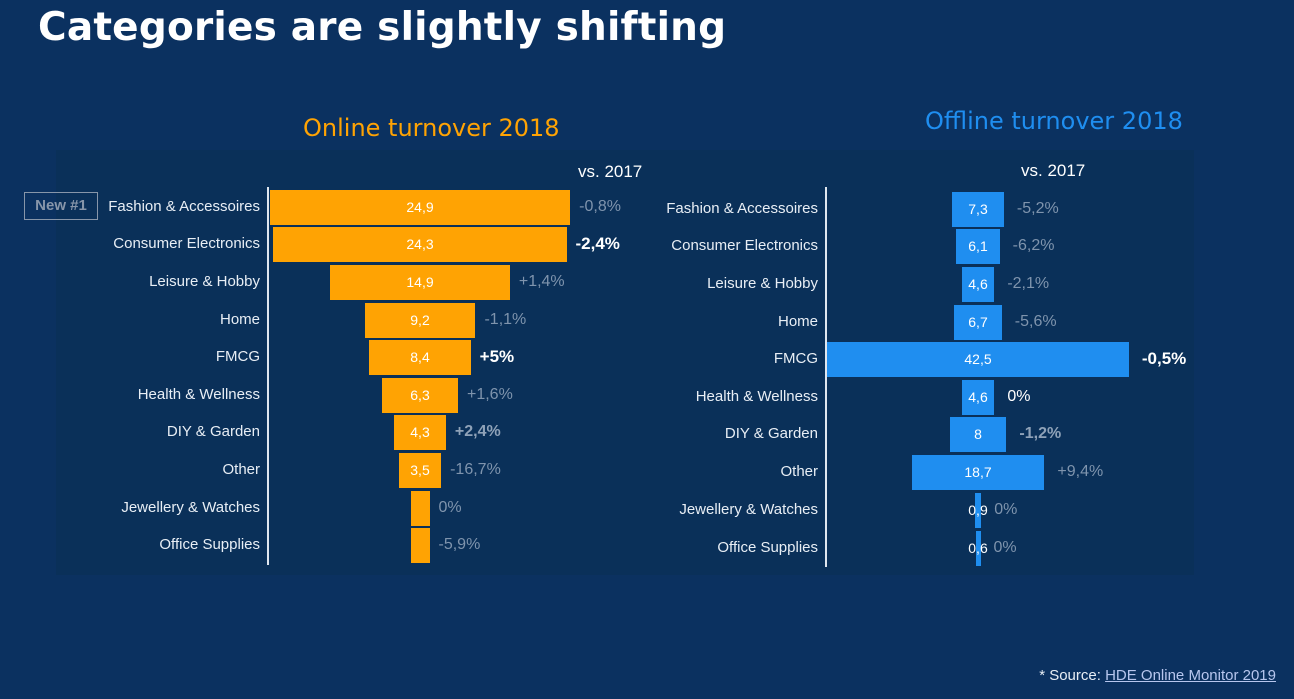  I want to click on offline-change-fashion-and-accessoires: -5,2%, so click(1037, 208).